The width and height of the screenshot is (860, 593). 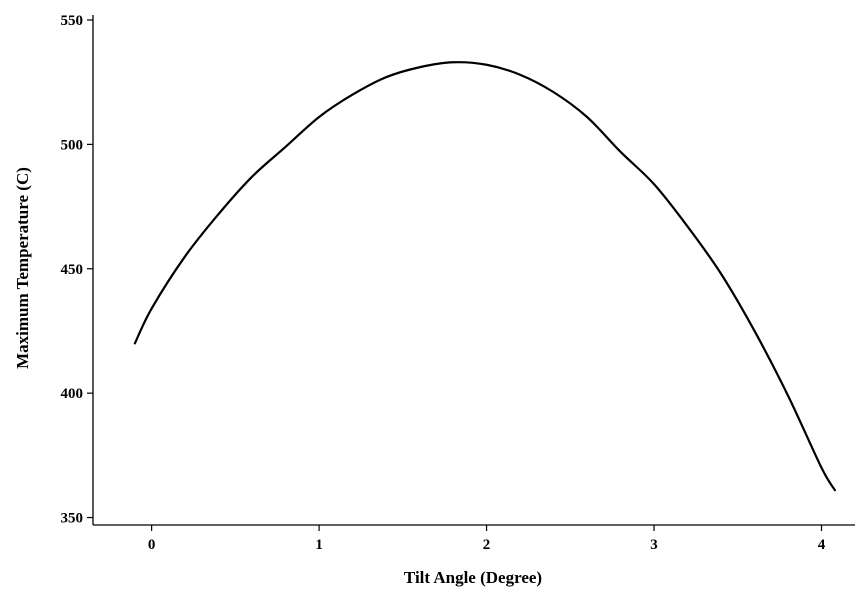 I want to click on y-tick-label: 350, so click(x=72, y=519).